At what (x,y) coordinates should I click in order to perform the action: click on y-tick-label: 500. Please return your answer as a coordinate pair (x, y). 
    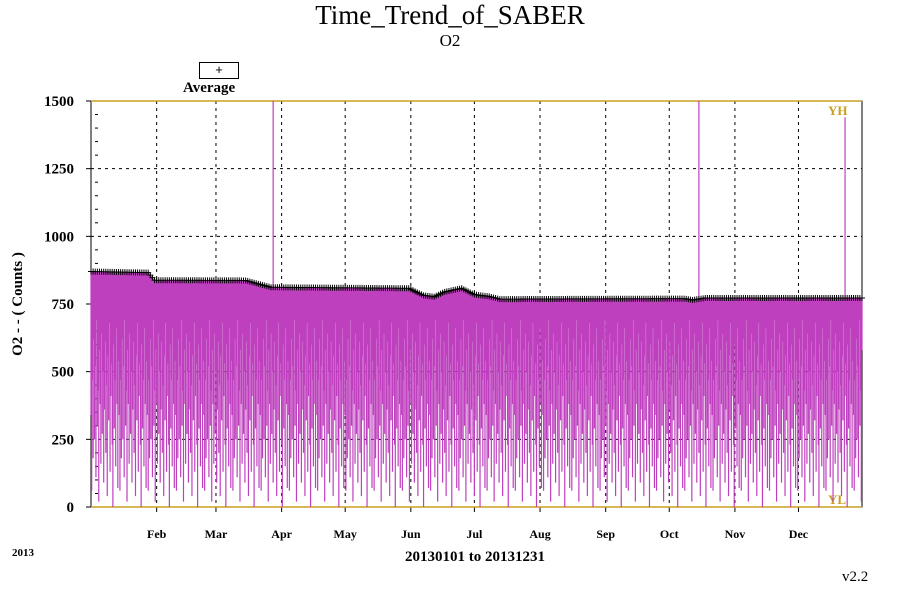
    Looking at the image, I should click on (63, 373).